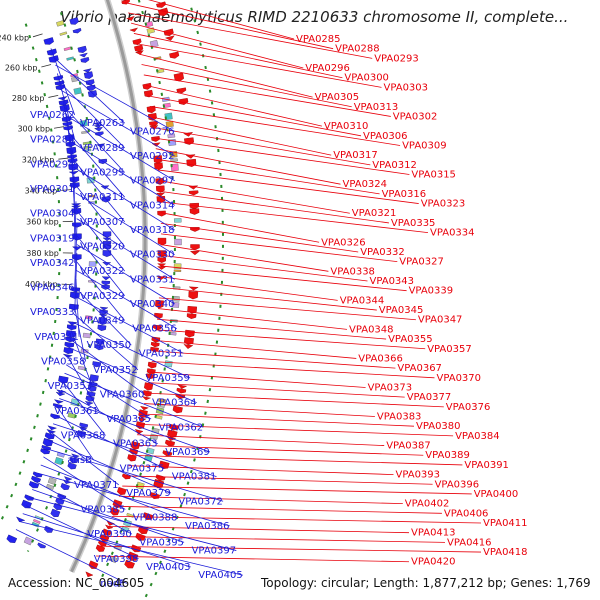 The height and width of the screenshot is (600, 600). What do you see at coordinates (419, 368) in the screenshot?
I see `forward-gene-label: VPA0367` at bounding box center [419, 368].